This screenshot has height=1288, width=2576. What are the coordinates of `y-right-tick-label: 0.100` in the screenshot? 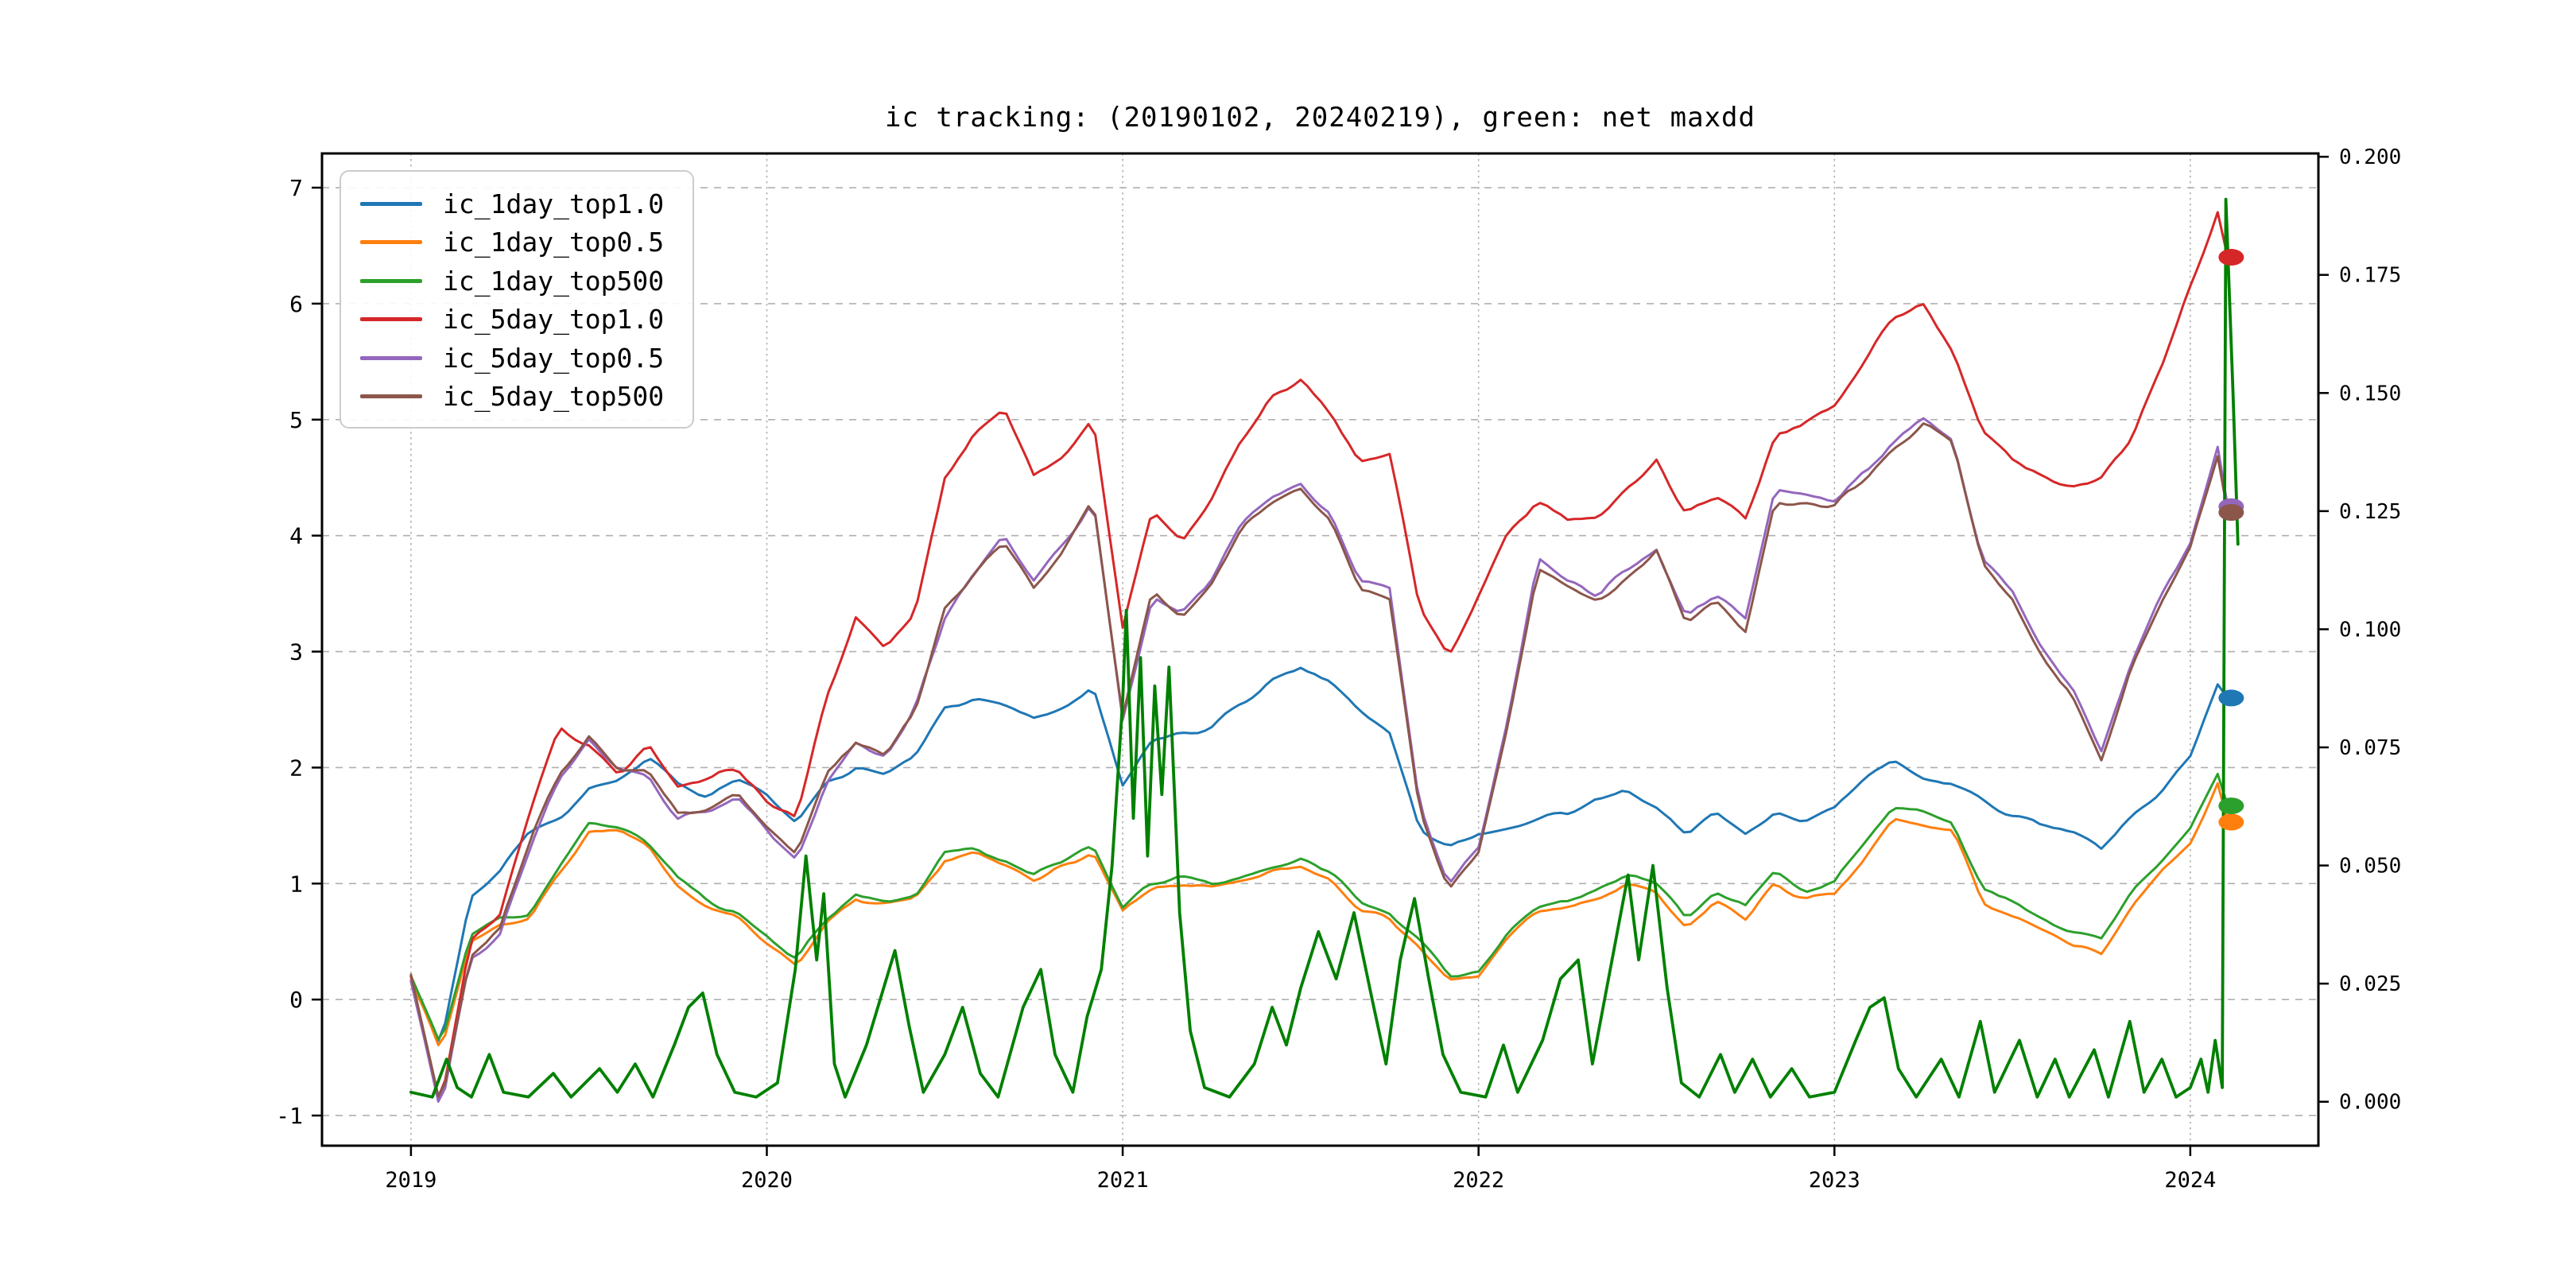 It's located at (2370, 630).